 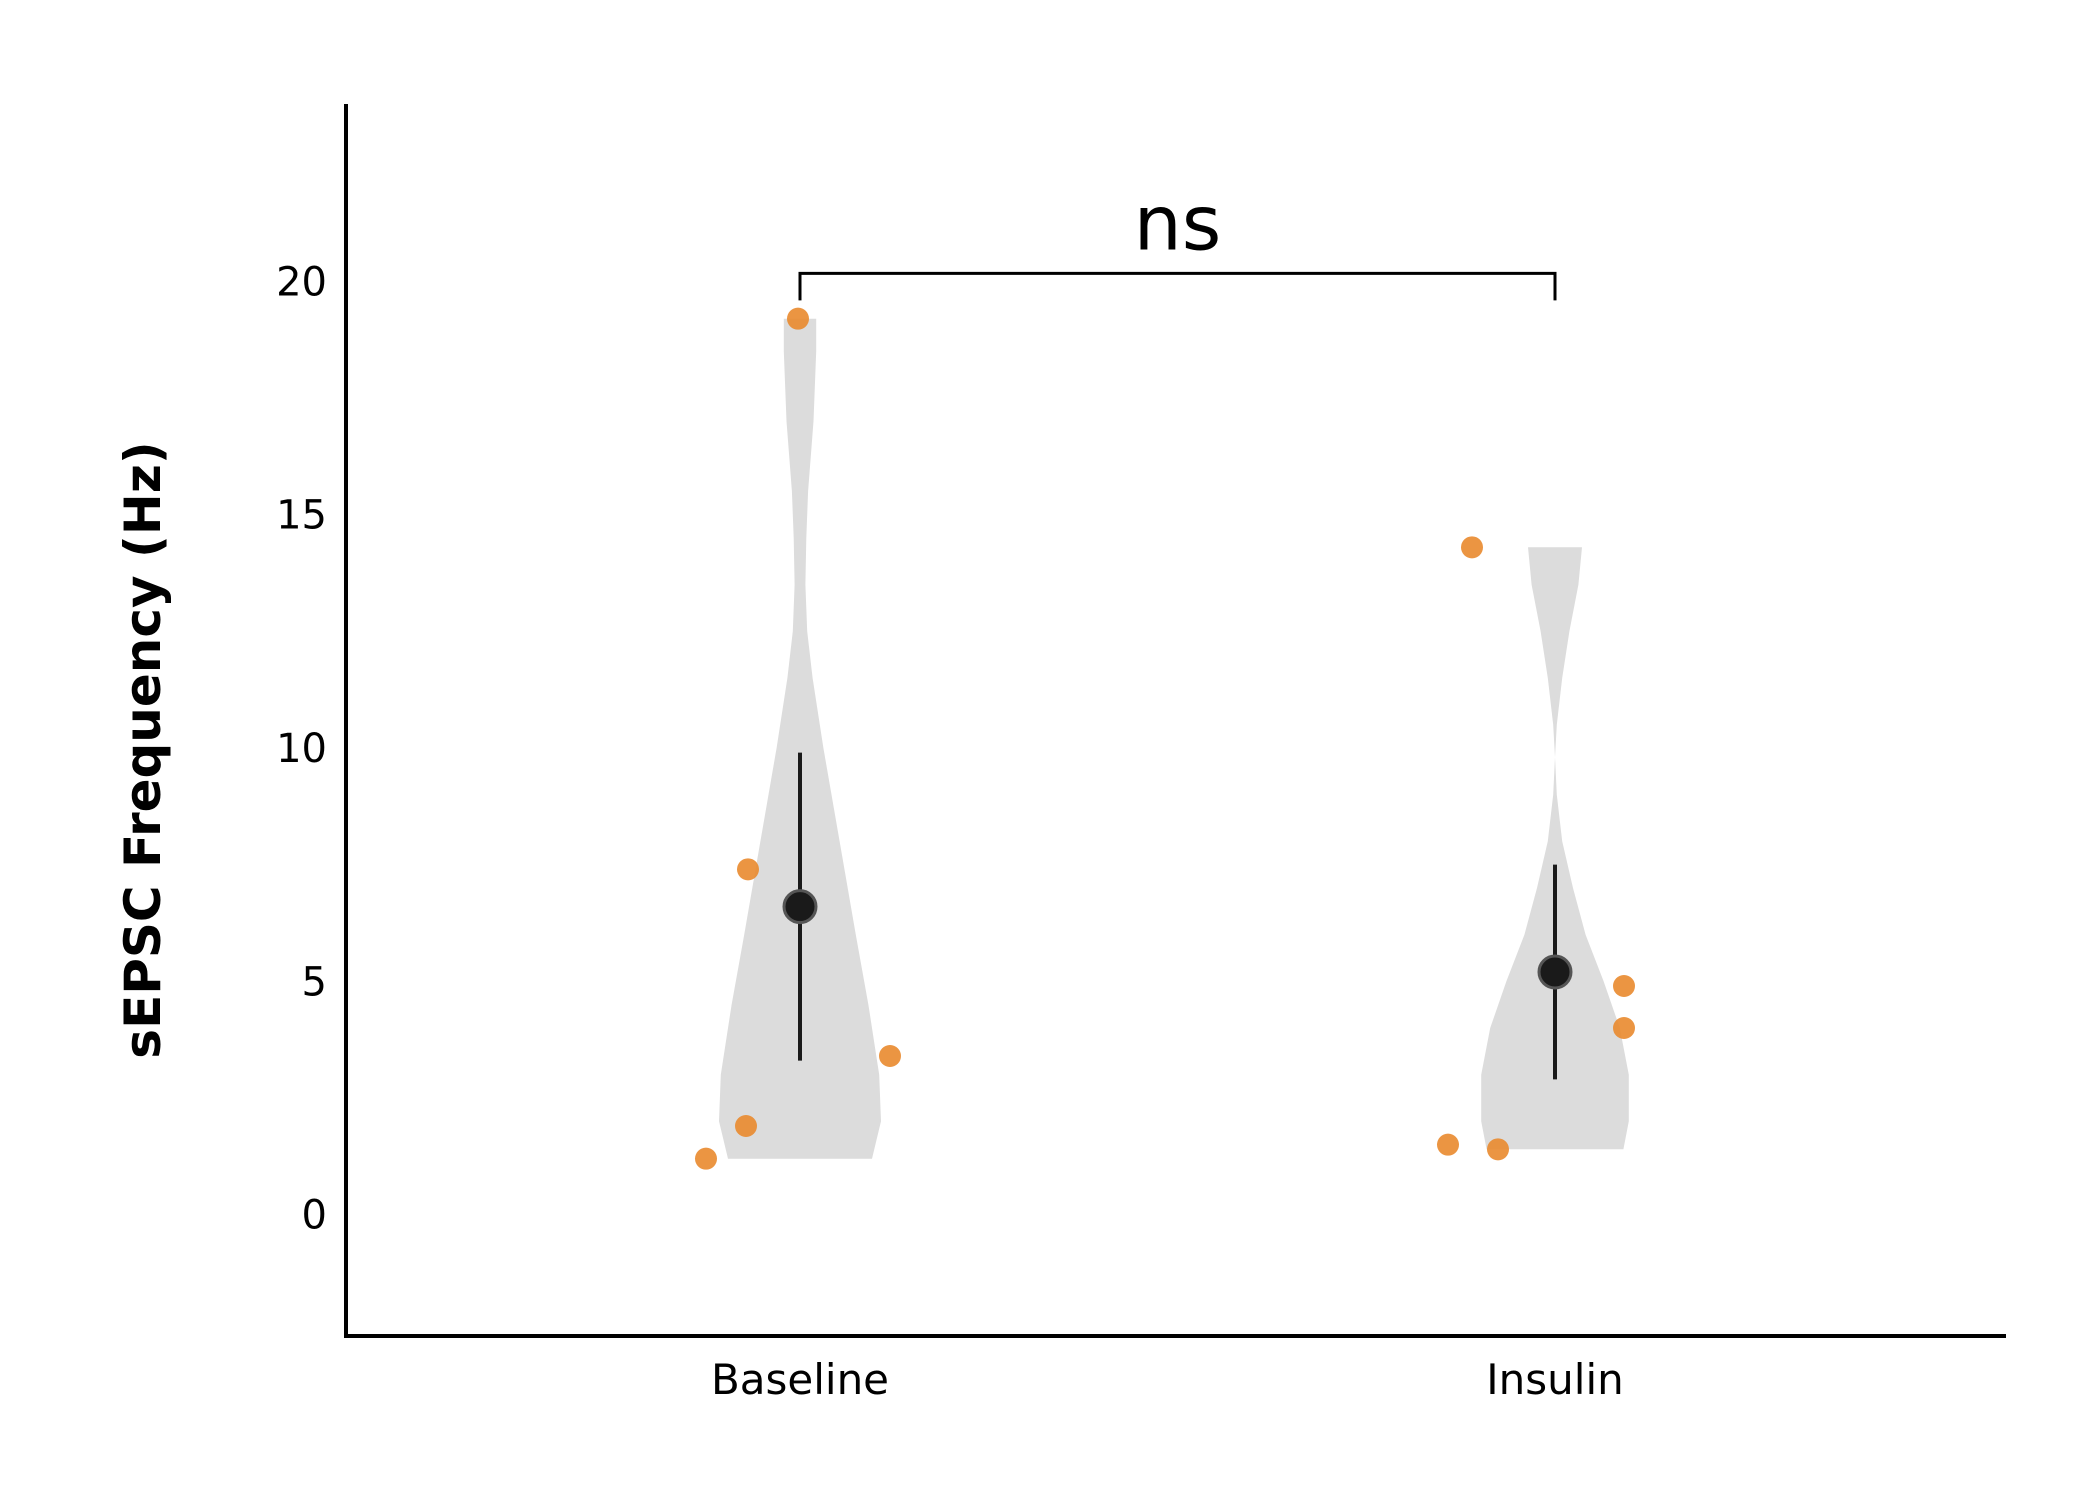 I want to click on y-tick-label: 15, so click(x=301, y=516).